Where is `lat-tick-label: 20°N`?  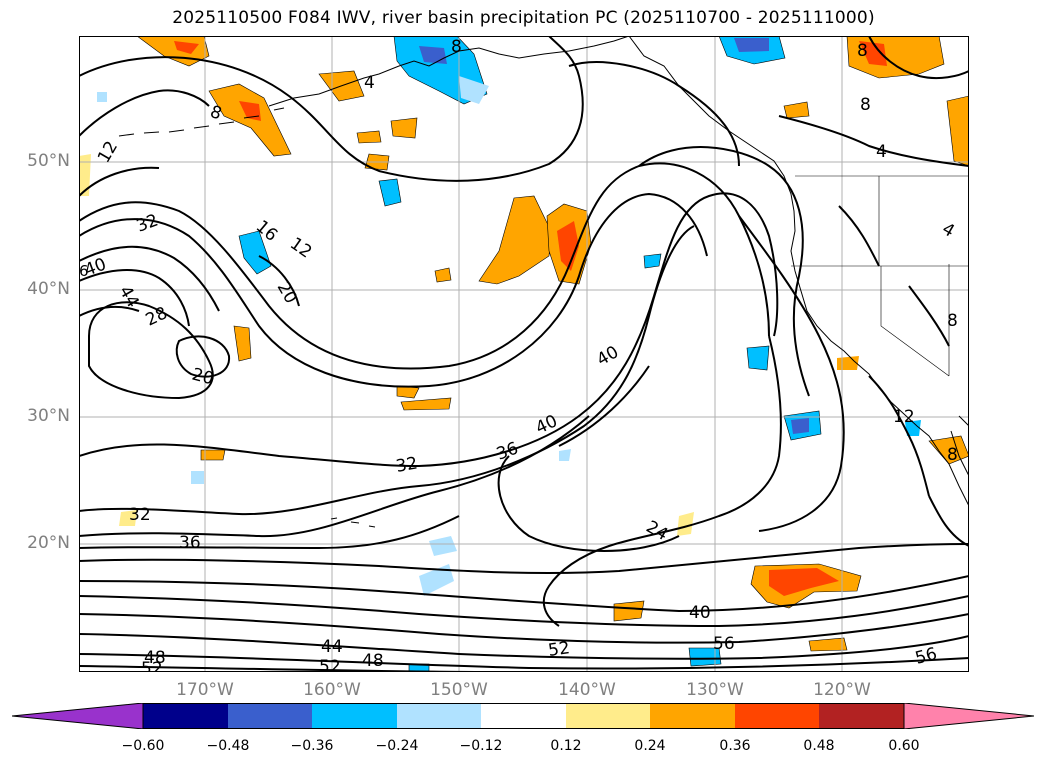 lat-tick-label: 20°N is located at coordinates (48, 543).